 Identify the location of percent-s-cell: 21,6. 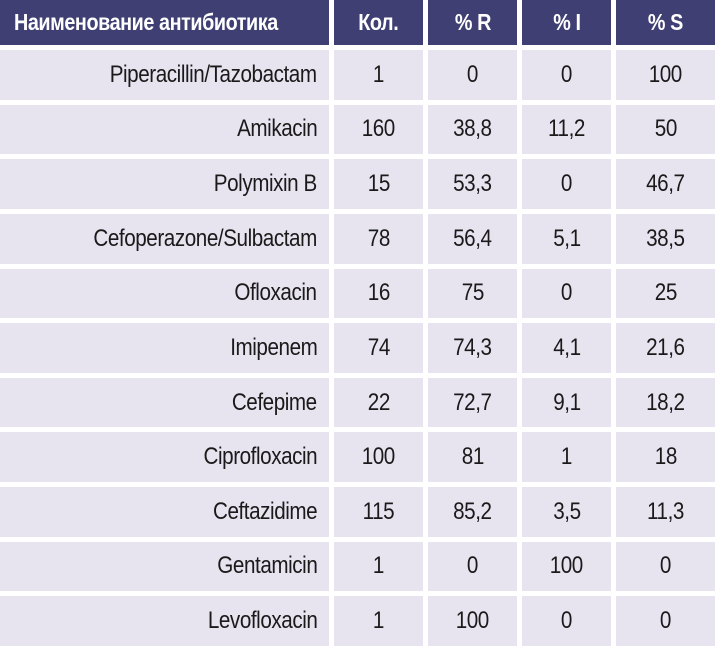
(665, 350).